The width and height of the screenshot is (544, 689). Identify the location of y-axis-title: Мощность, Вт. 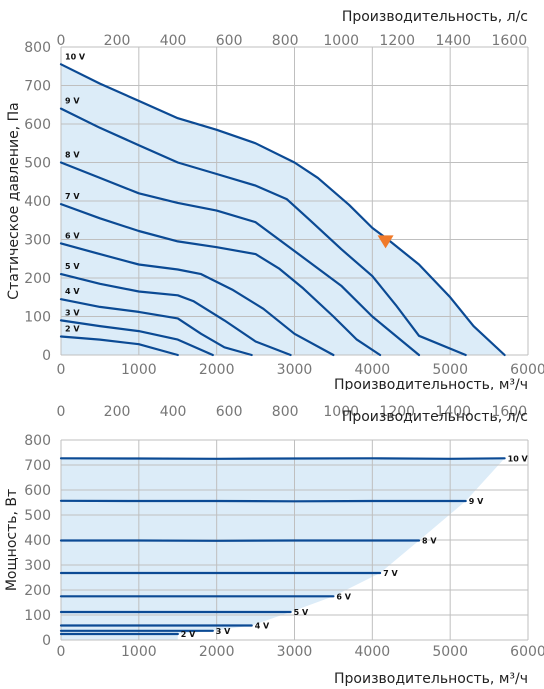
(12, 540).